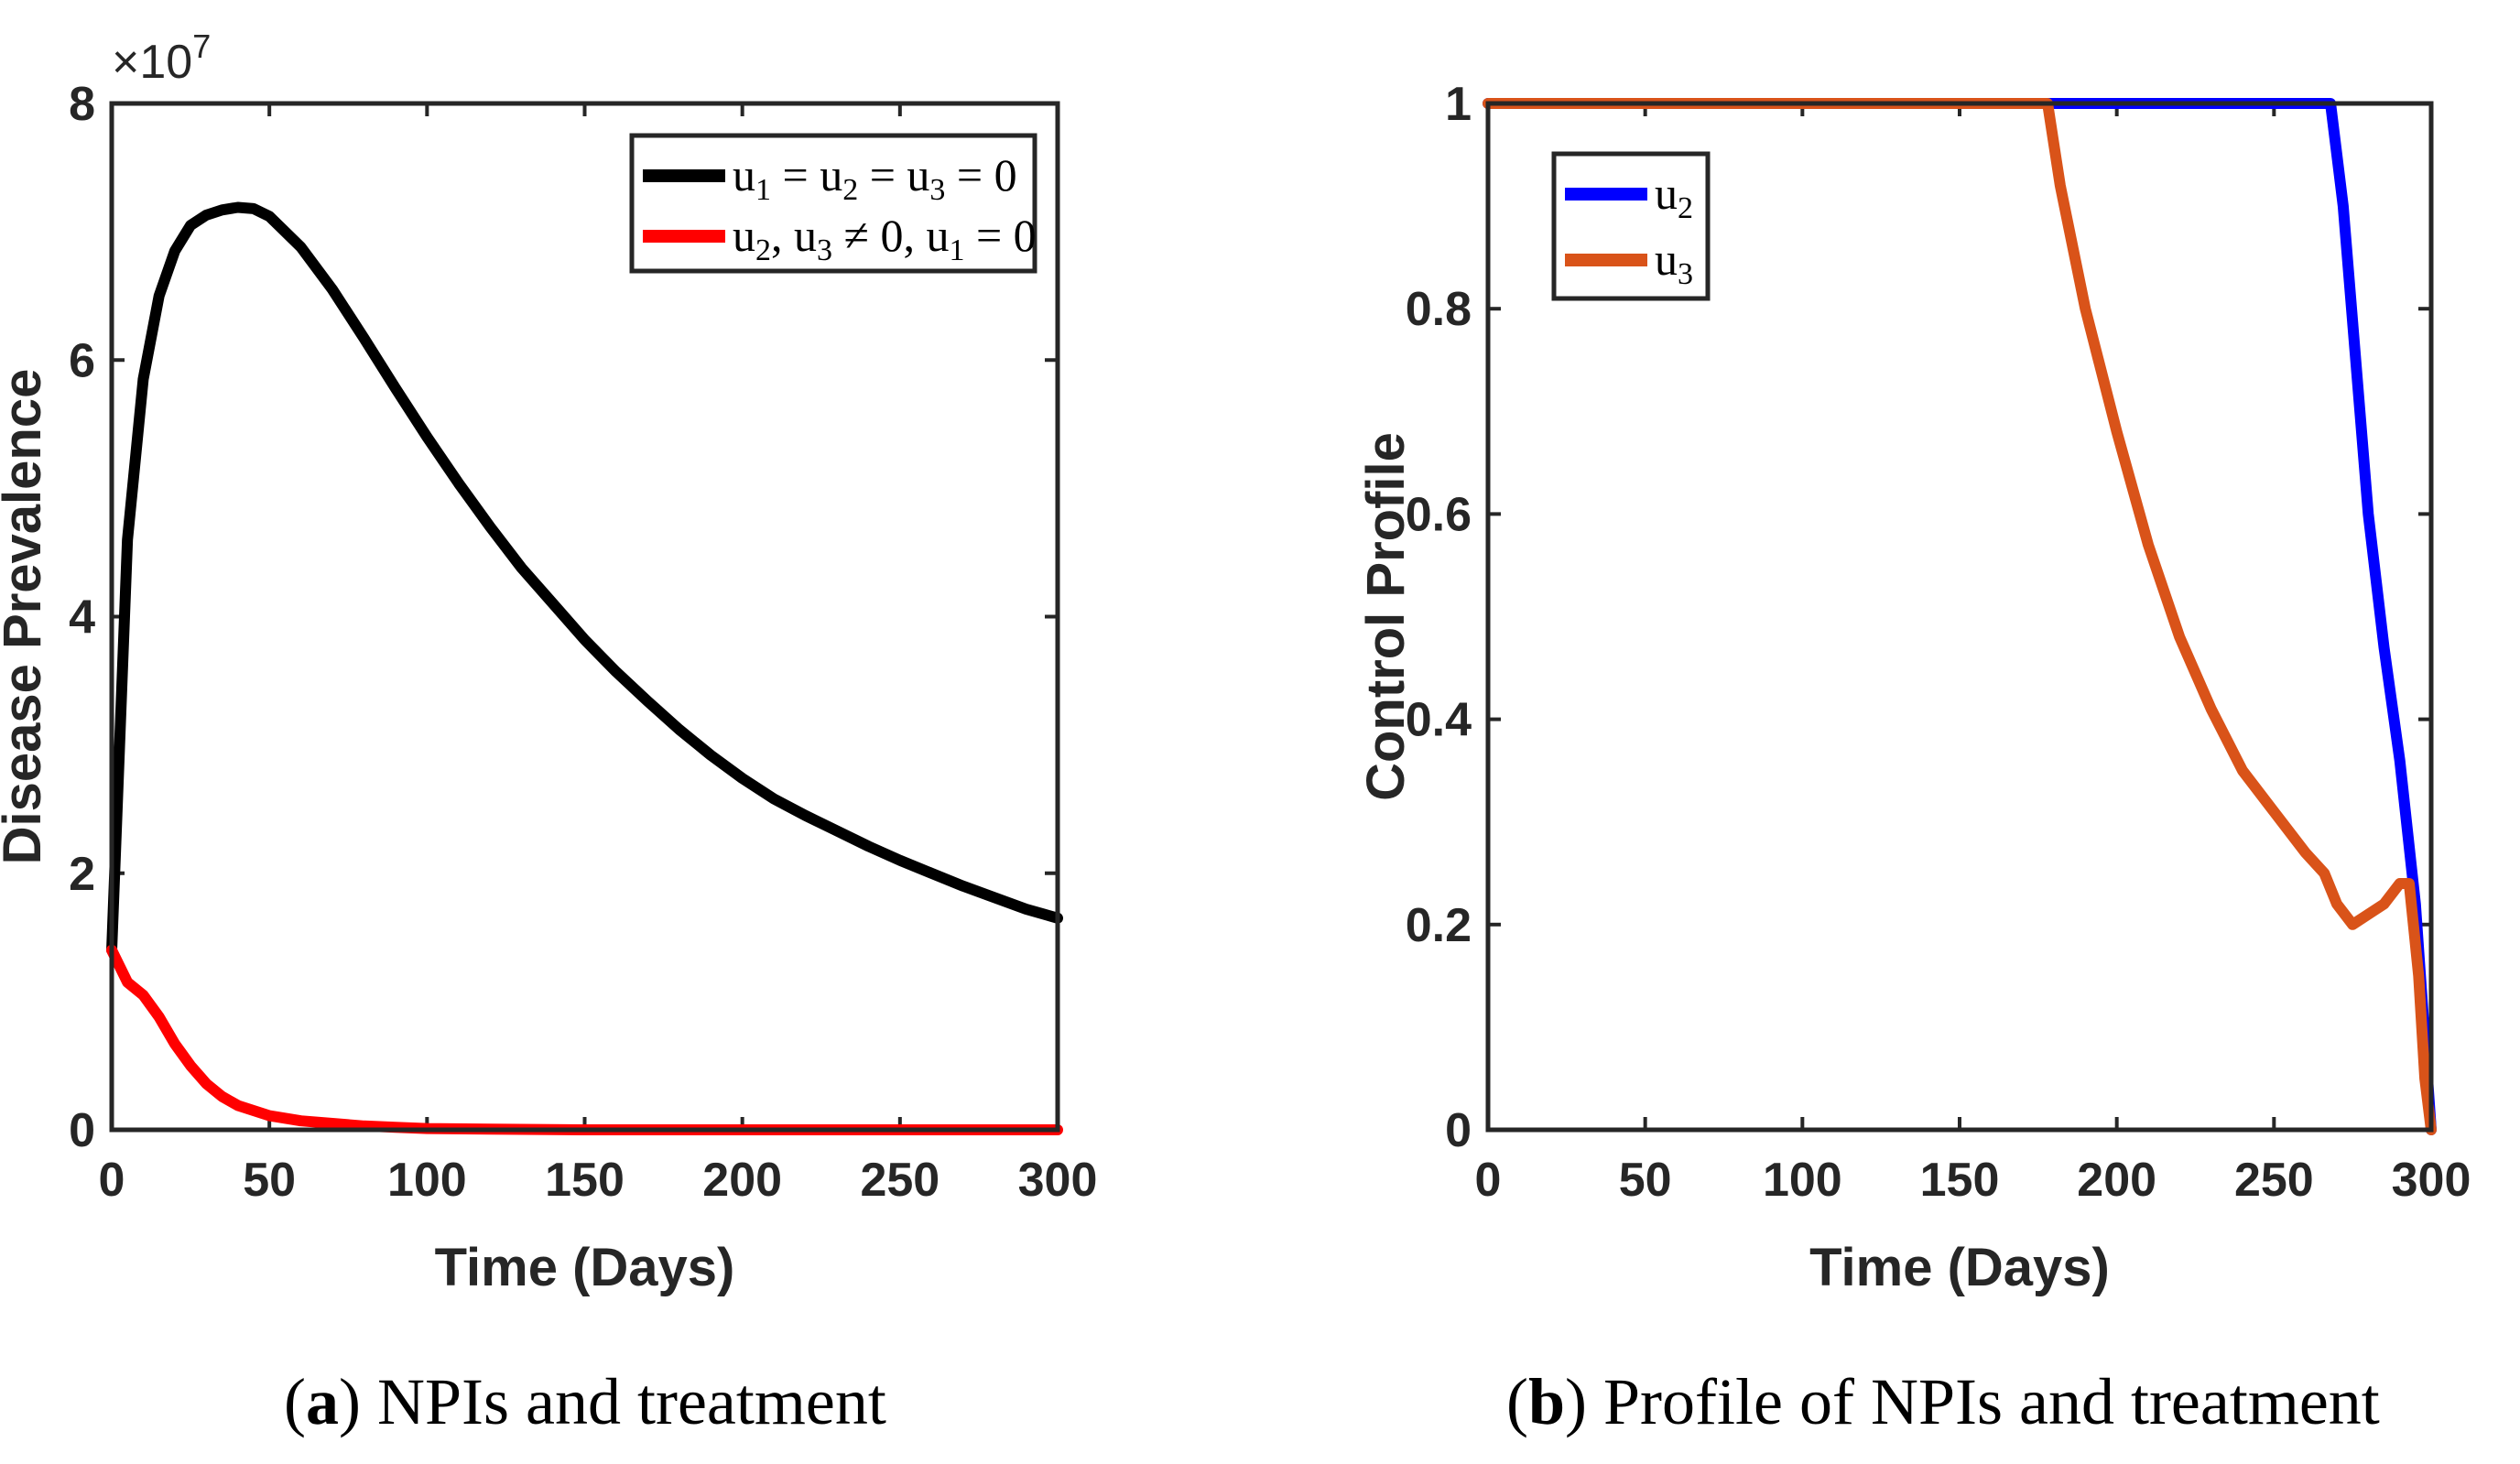 This screenshot has width=2520, height=1464. I want to click on caption-panel-b: (b) Profile of NPIs and treatment, so click(1943, 1401).